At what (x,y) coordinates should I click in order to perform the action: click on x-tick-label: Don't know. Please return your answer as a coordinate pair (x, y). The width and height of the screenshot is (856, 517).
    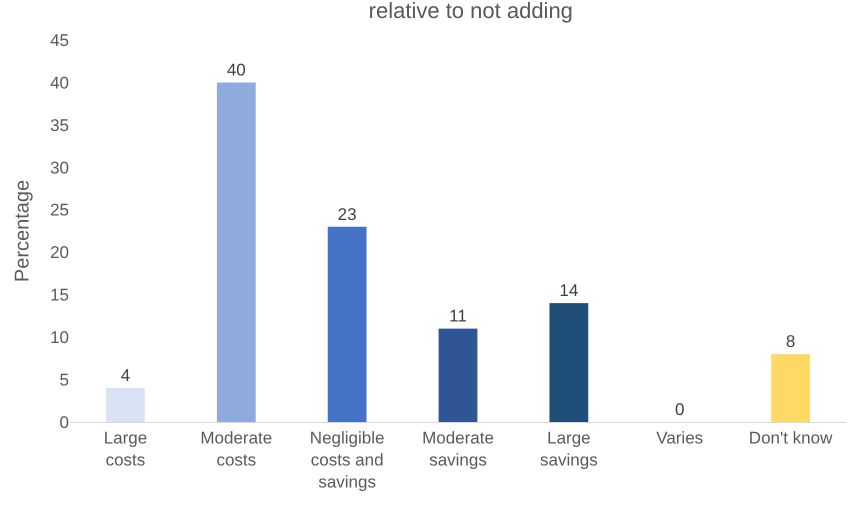
    Looking at the image, I should click on (791, 438).